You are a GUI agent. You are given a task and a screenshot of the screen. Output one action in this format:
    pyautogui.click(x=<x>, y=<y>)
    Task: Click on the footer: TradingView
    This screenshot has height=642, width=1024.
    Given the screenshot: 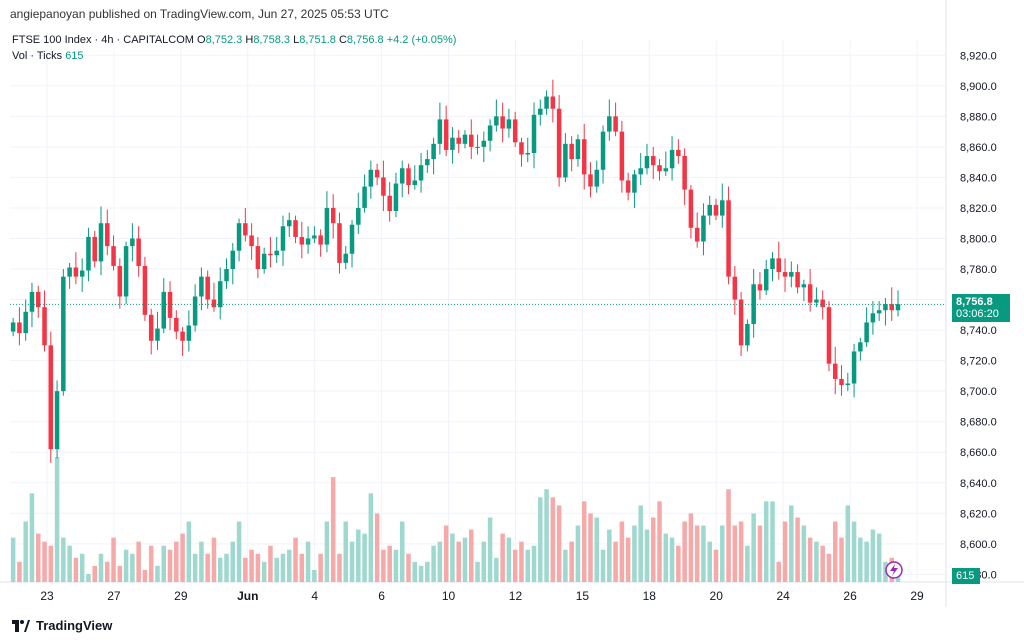 What is the action you would take?
    pyautogui.click(x=62, y=625)
    